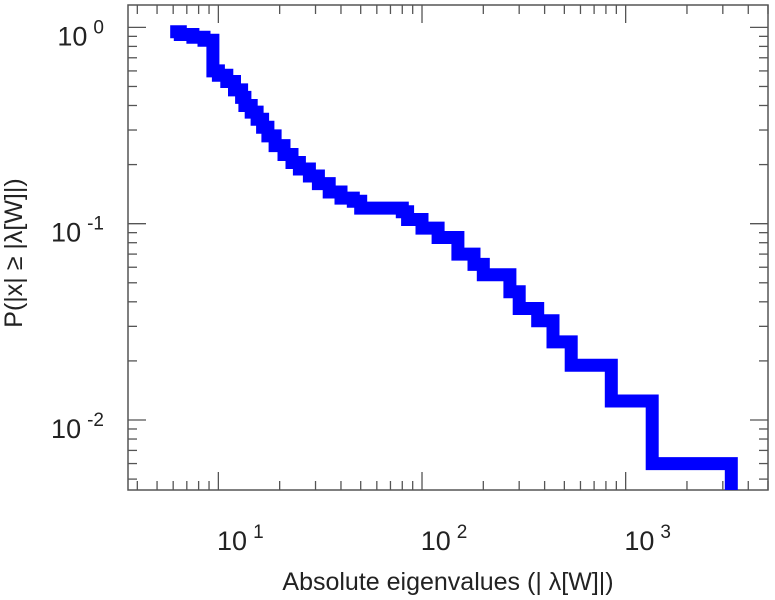  I want to click on x-tick-label-exponent: 1, so click(258, 532).